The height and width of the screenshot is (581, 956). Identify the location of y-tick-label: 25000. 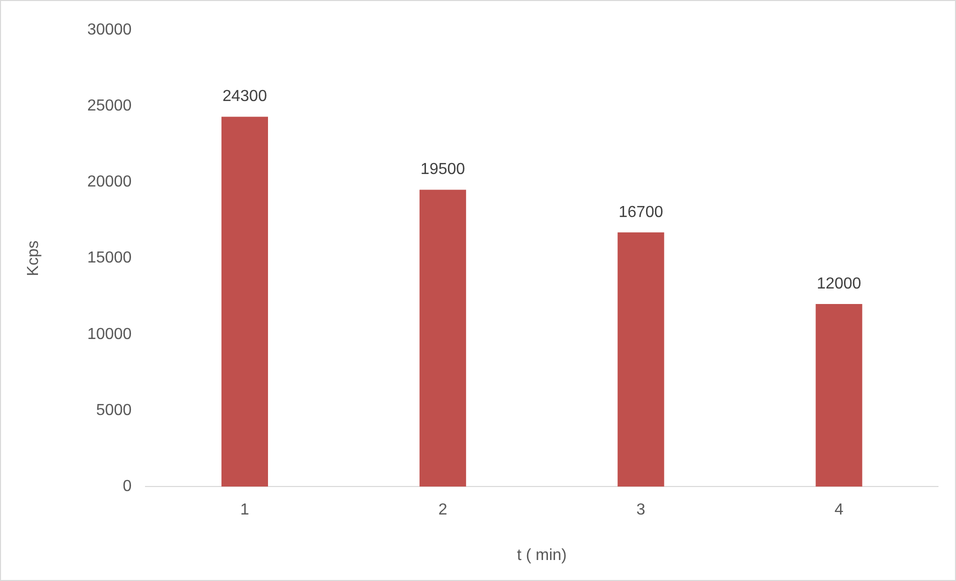
(109, 106).